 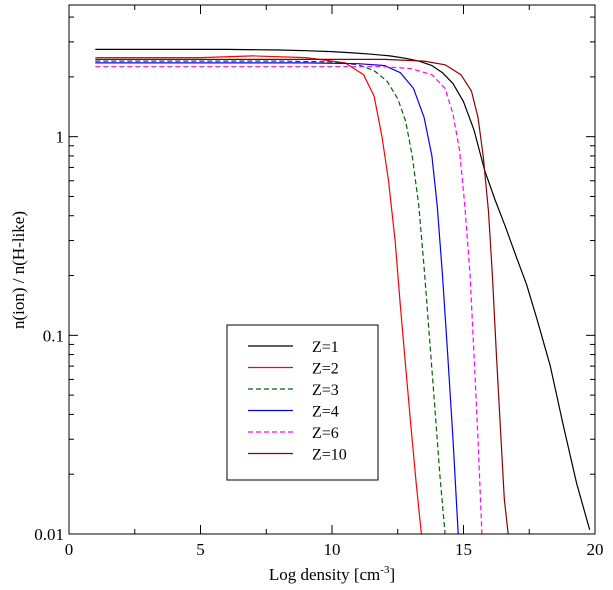 I want to click on legend-box, so click(x=302, y=402).